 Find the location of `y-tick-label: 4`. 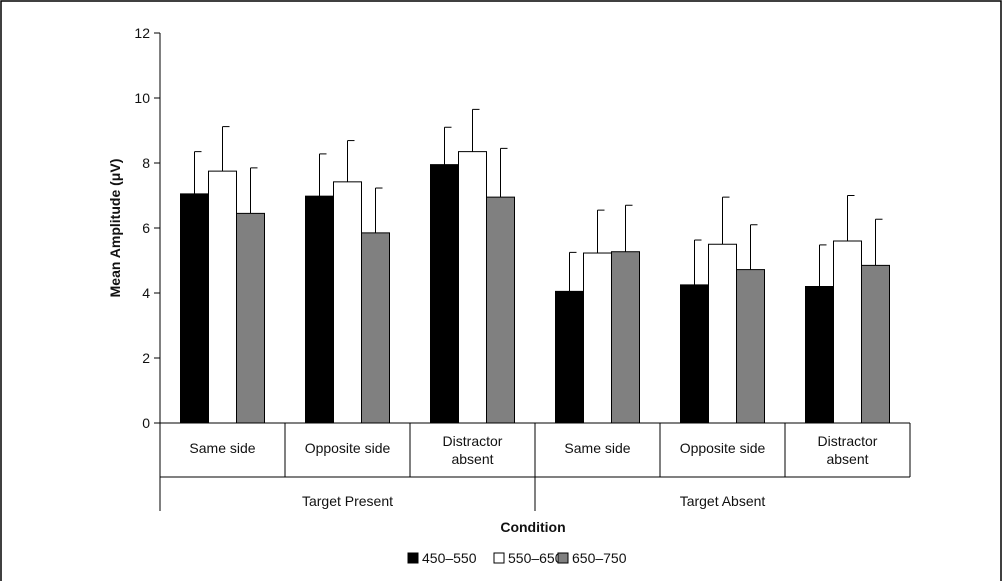

y-tick-label: 4 is located at coordinates (146, 293).